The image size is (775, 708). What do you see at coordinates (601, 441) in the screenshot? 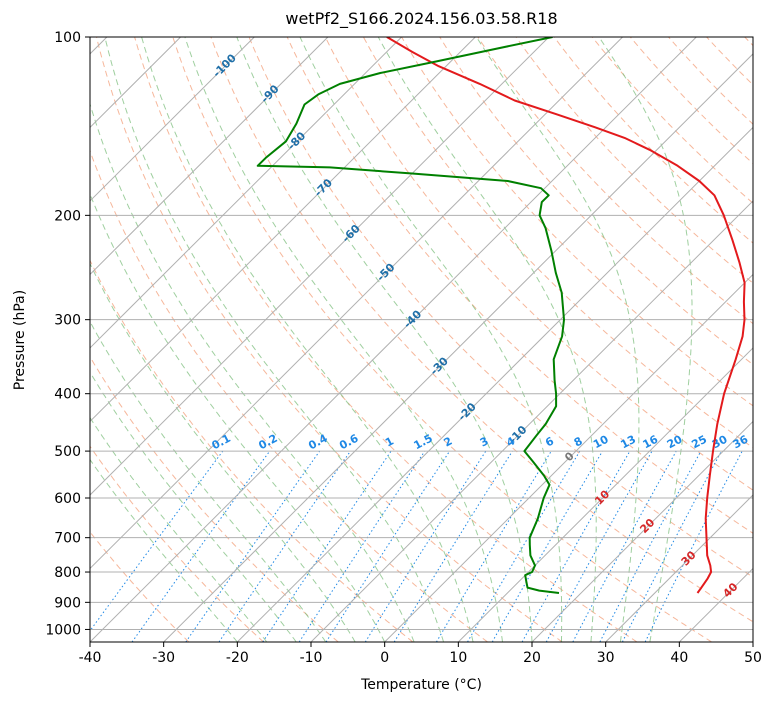
I see `mixing-ratio-label: 10` at bounding box center [601, 441].